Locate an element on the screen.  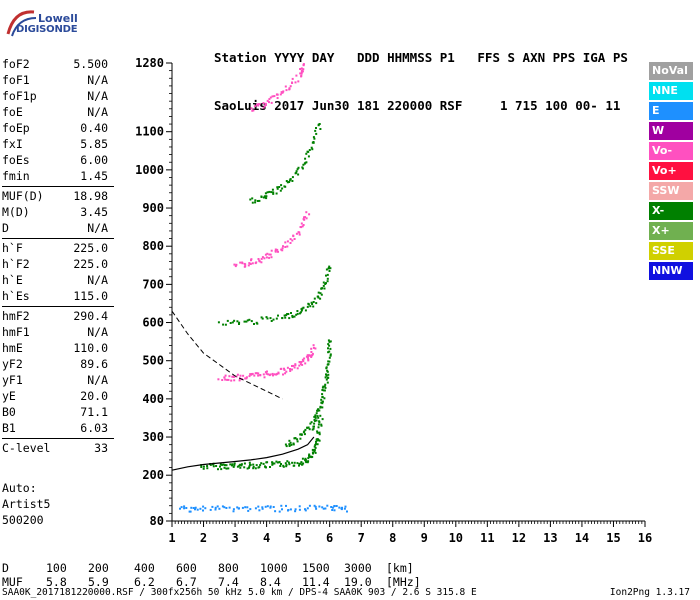
x-tick-label: 9 is located at coordinates (424, 538).